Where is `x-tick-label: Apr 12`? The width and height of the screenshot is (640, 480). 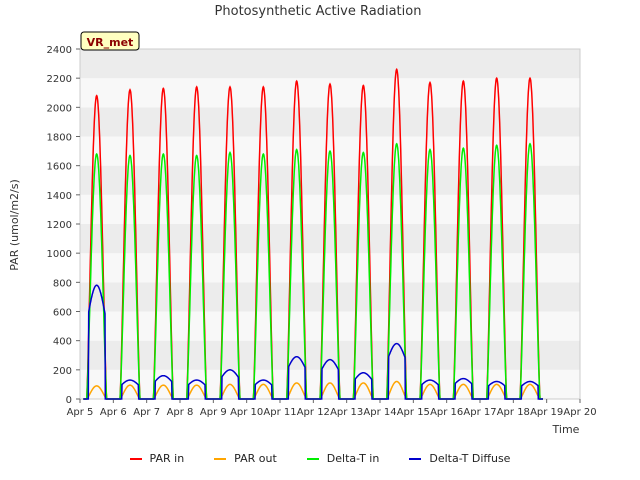 x-tick-label: Apr 12 is located at coordinates (313, 412).